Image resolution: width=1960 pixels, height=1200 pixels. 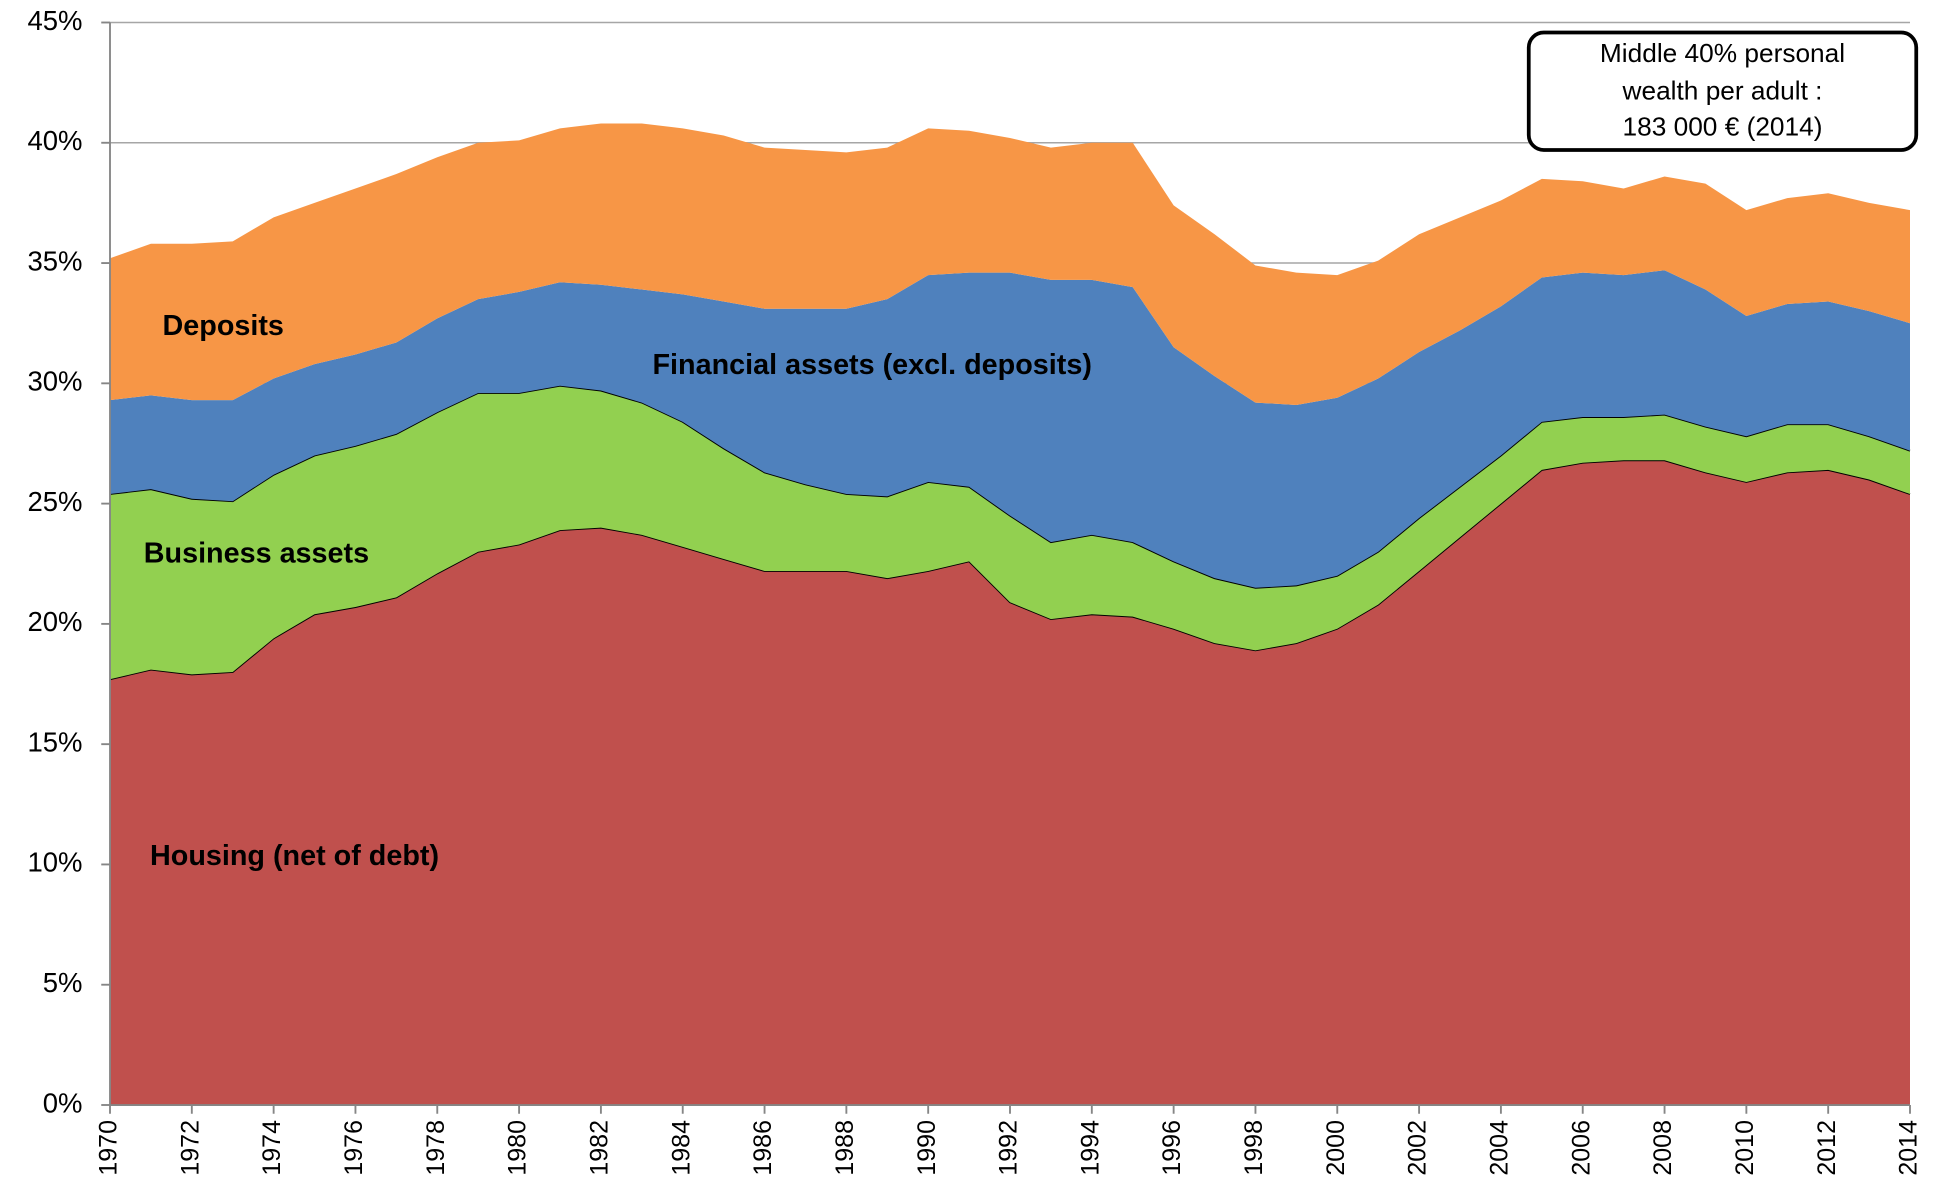 What do you see at coordinates (294, 856) in the screenshot?
I see `series-label: Housing (net of debt)` at bounding box center [294, 856].